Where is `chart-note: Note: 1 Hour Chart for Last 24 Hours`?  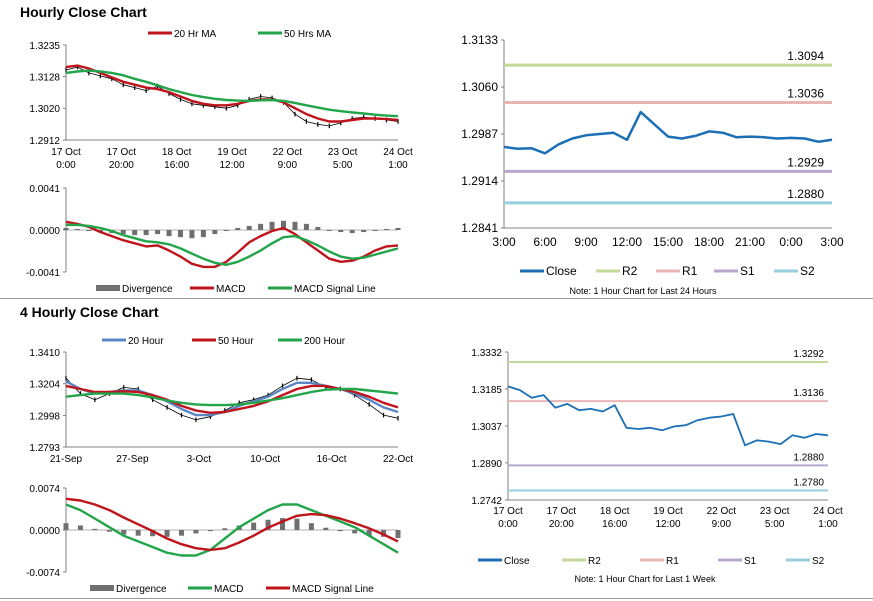
chart-note: Note: 1 Hour Chart for Last 24 Hours is located at coordinates (643, 291).